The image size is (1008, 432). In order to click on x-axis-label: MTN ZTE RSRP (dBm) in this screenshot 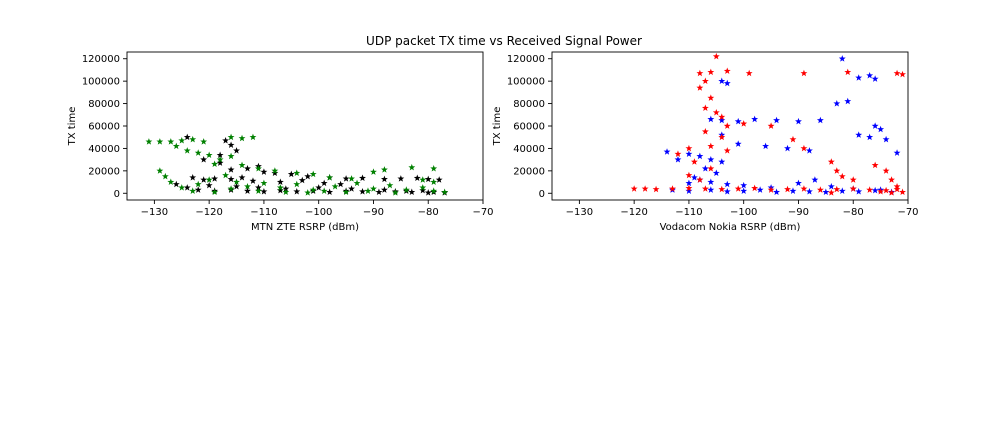, I will do `click(305, 227)`.